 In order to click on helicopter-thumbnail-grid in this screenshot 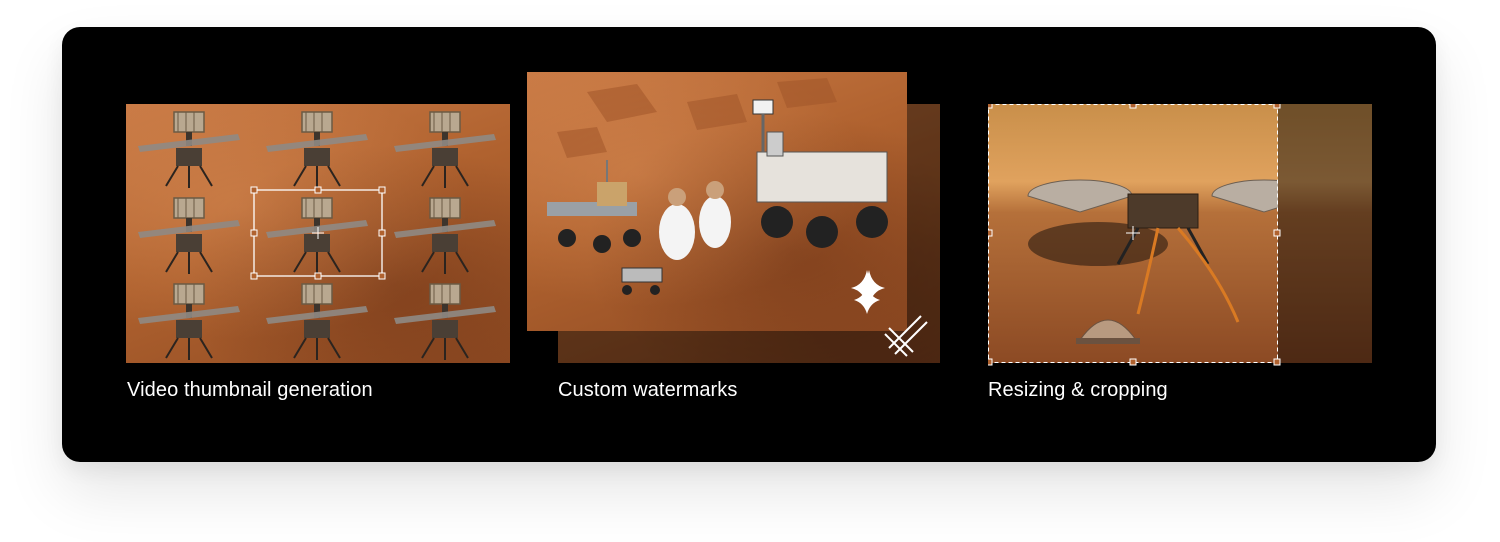, I will do `click(318, 233)`.